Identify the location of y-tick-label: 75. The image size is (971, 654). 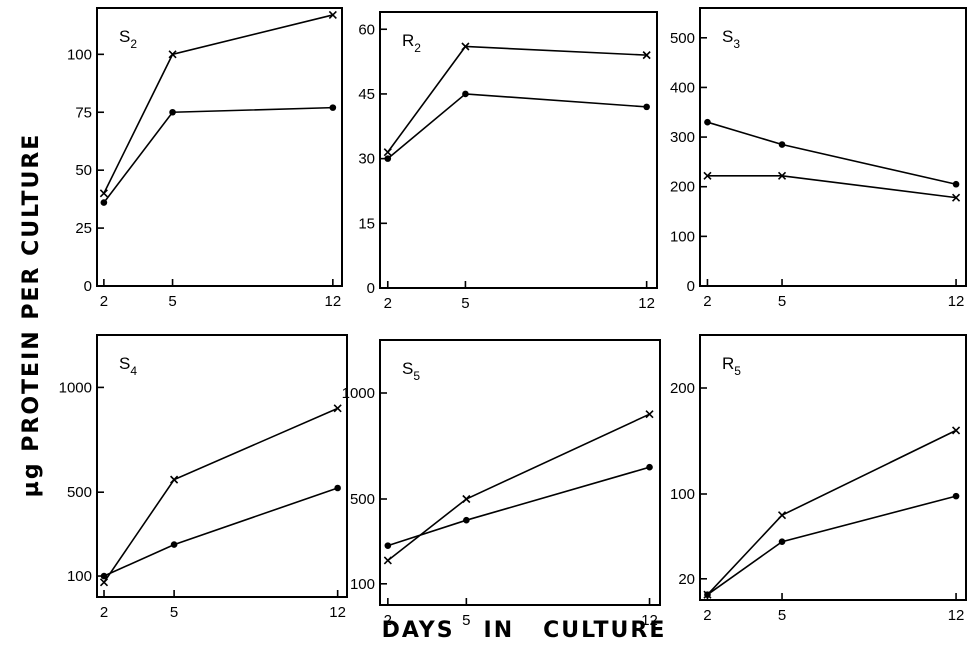
(83, 112).